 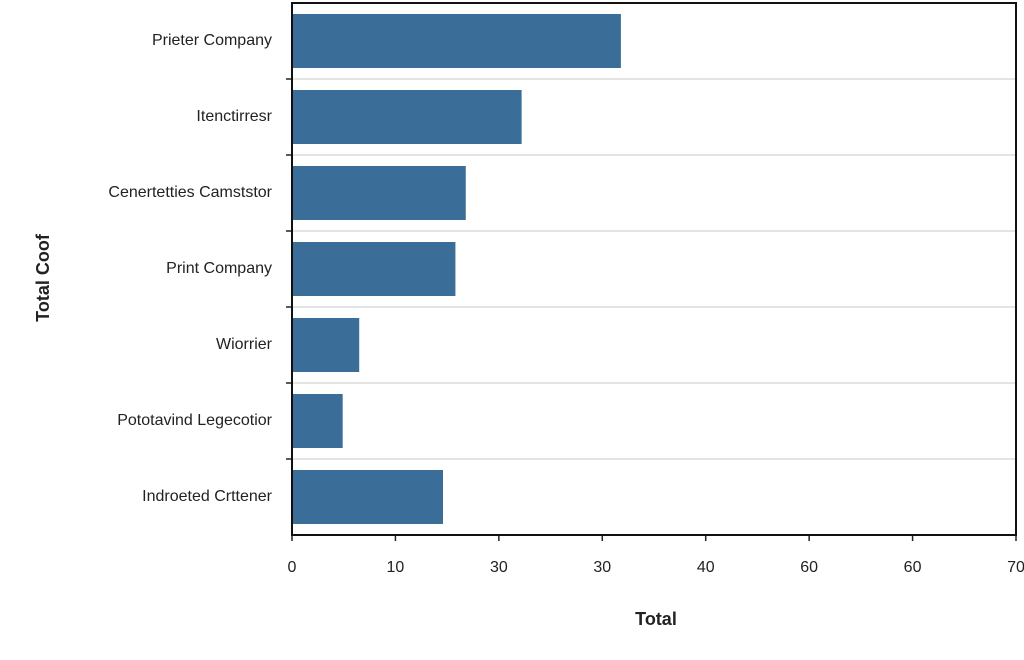 What do you see at coordinates (194, 420) in the screenshot?
I see `y-tick-label: Pototavind Legecotior` at bounding box center [194, 420].